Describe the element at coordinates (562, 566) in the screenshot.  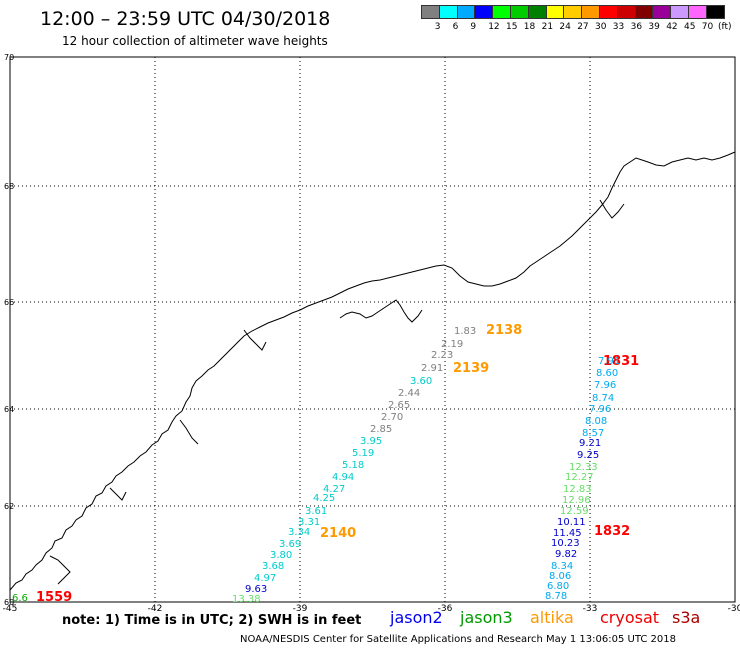
I see `swh-value: 8.34` at that location.